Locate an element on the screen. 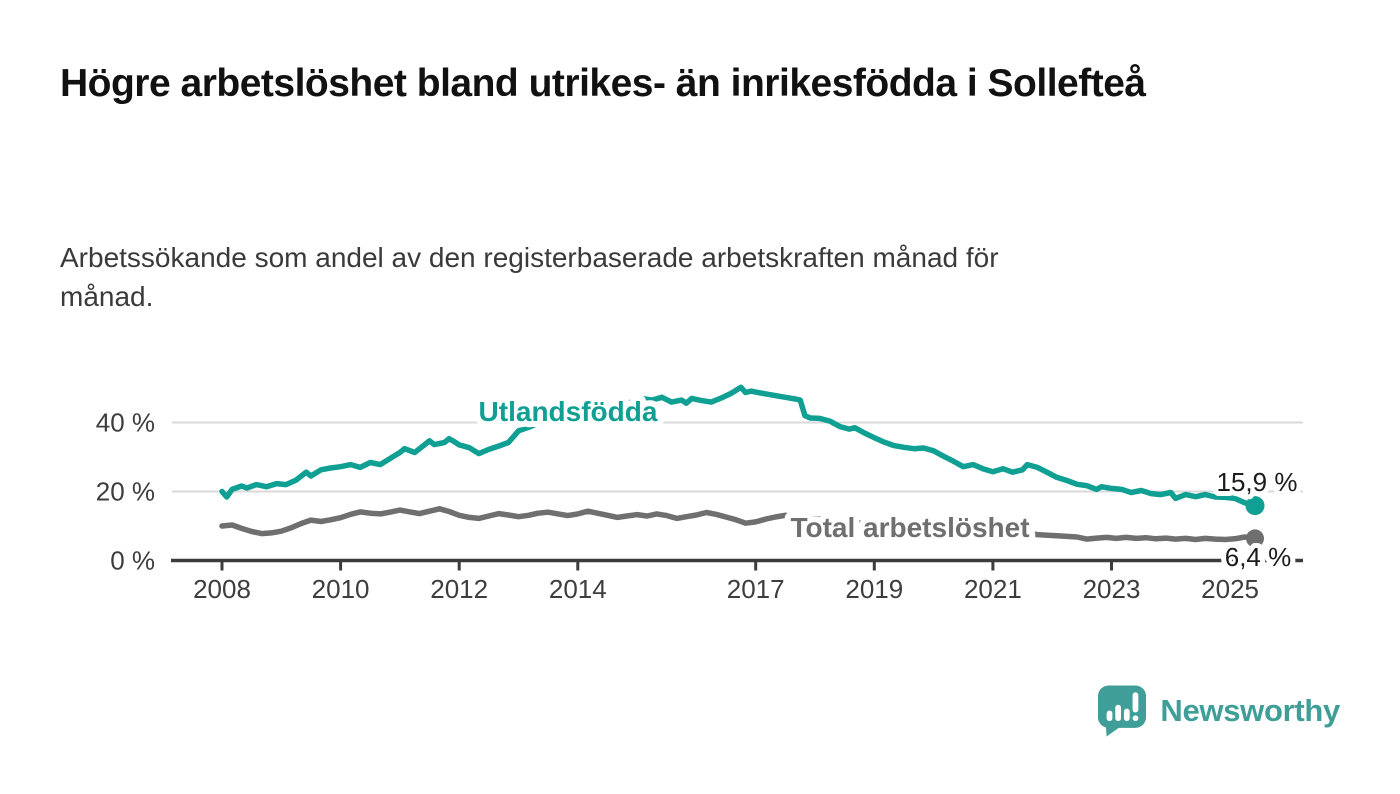 This screenshot has height=794, width=1400. series-end-dot-utlandsfodda is located at coordinates (1255, 506).